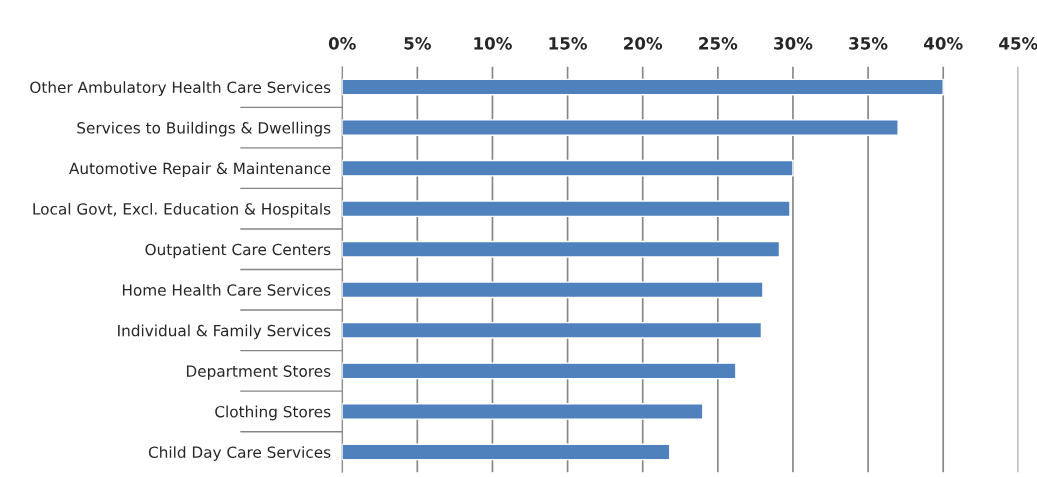 The height and width of the screenshot is (477, 1037). I want to click on y-tick-label: Department Stores, so click(258, 372).